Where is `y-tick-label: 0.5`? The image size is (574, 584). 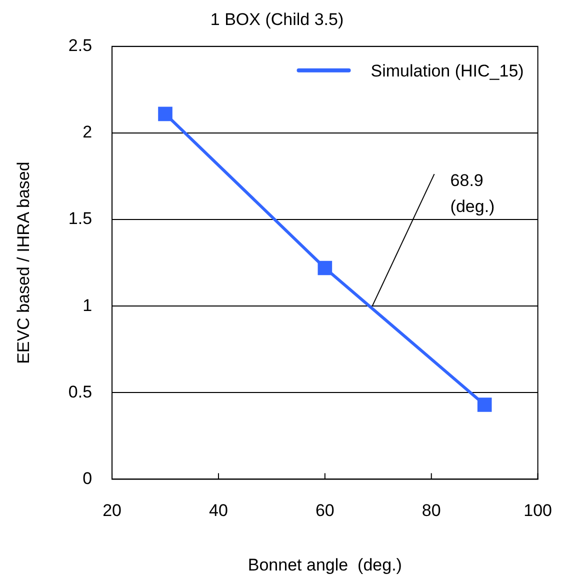
y-tick-label: 0.5 is located at coordinates (80, 392).